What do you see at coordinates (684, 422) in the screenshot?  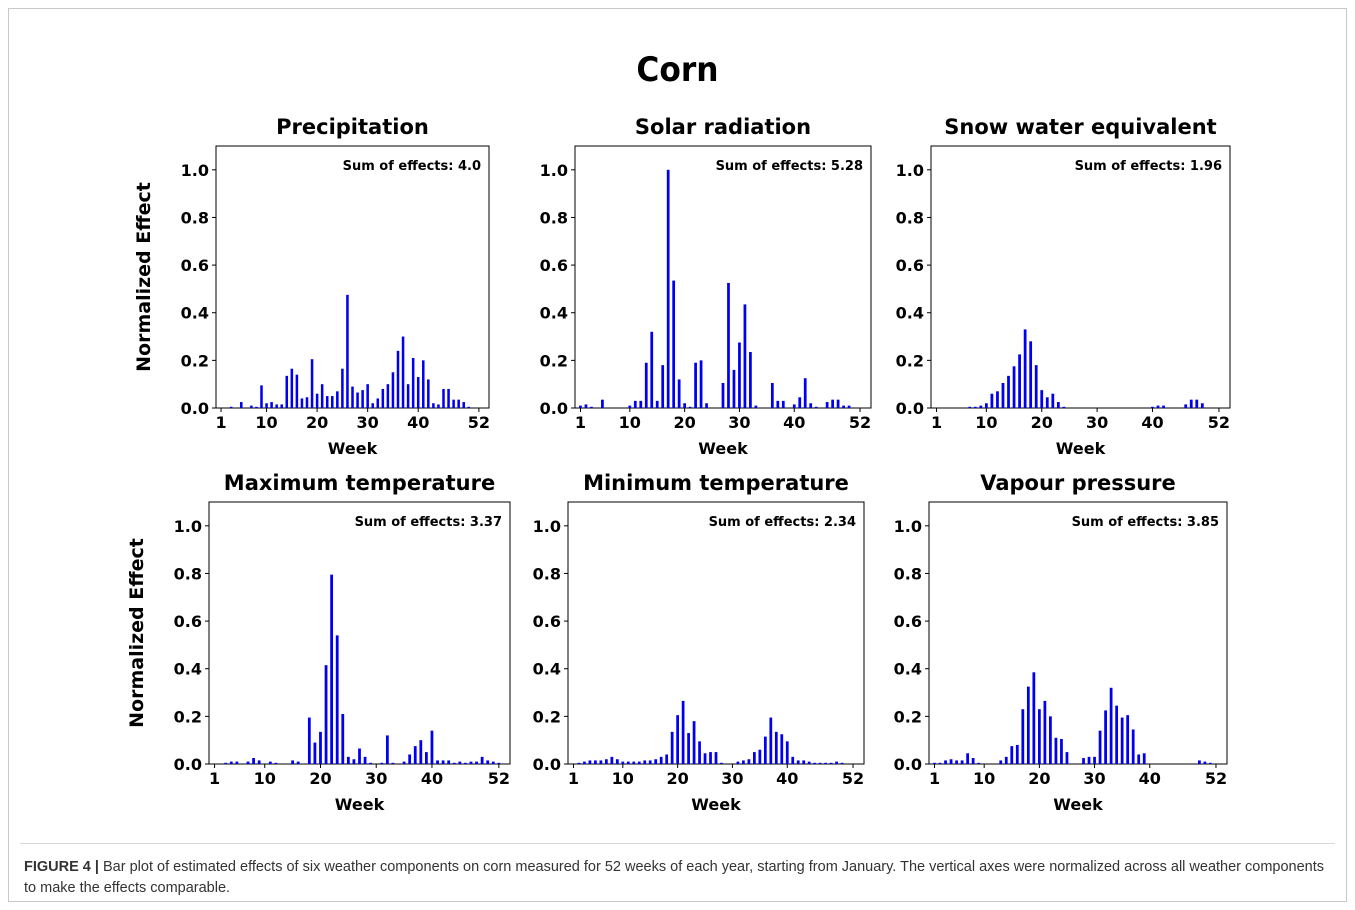 I see `x-tick-label: 20` at bounding box center [684, 422].